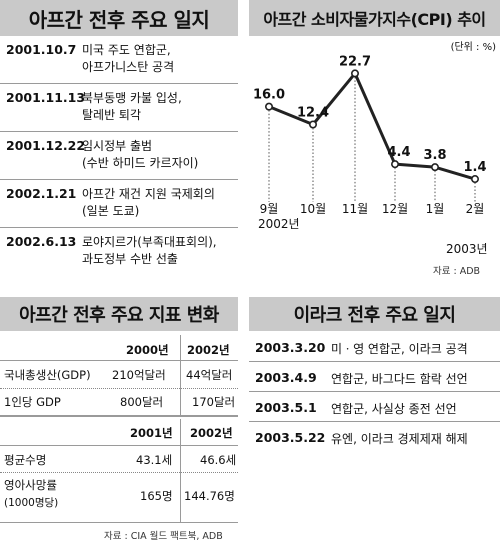 The width and height of the screenshot is (500, 546). I want to click on timeline-event: 2001.11.13 북부동맹 카불 입성, 탈레반 퇴각, so click(119, 108).